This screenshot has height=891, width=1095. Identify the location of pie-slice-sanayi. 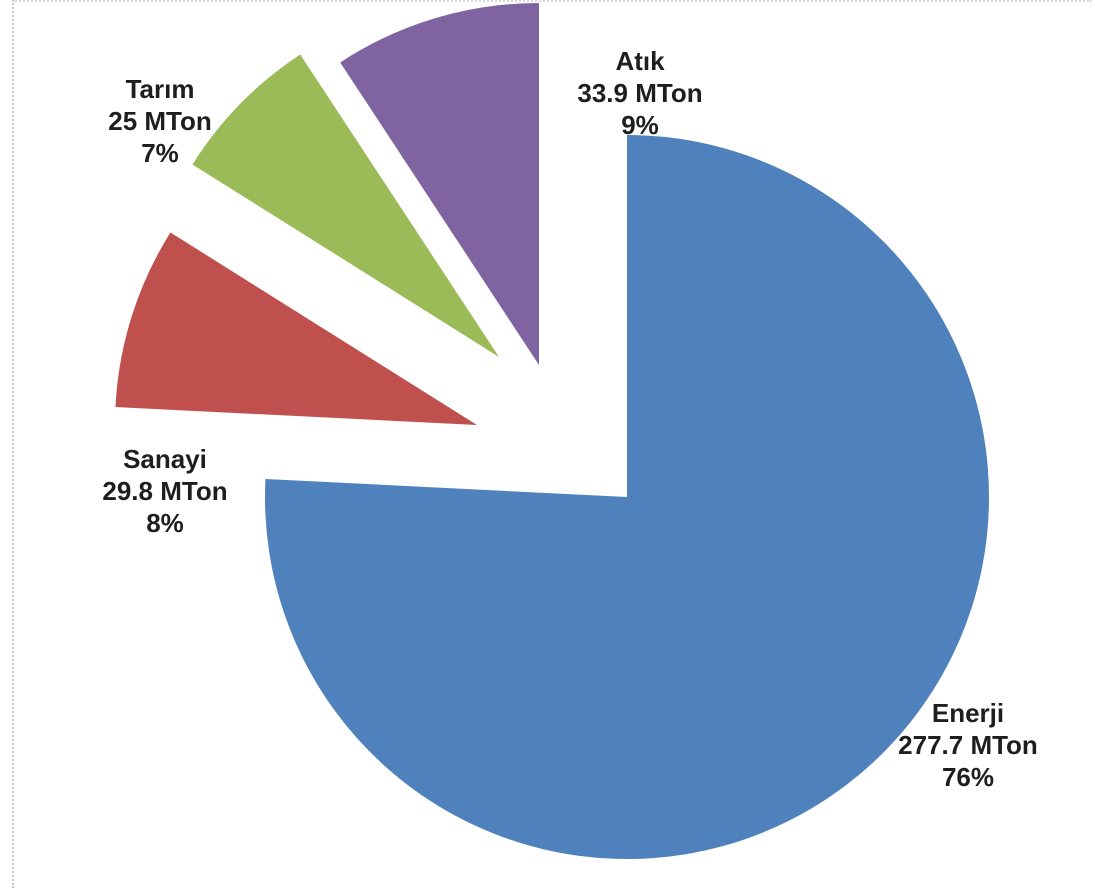
(296, 328).